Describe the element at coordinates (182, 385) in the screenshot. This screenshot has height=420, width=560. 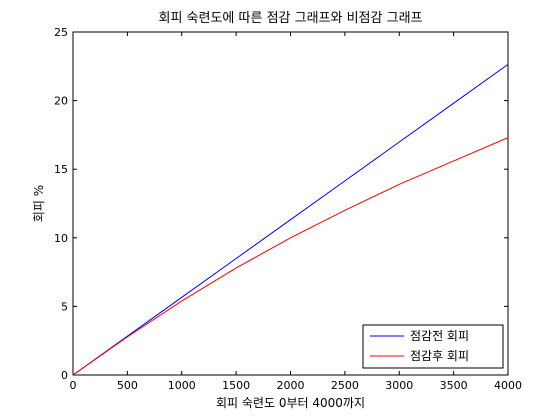
I see `x-tick-label: 1000` at that location.